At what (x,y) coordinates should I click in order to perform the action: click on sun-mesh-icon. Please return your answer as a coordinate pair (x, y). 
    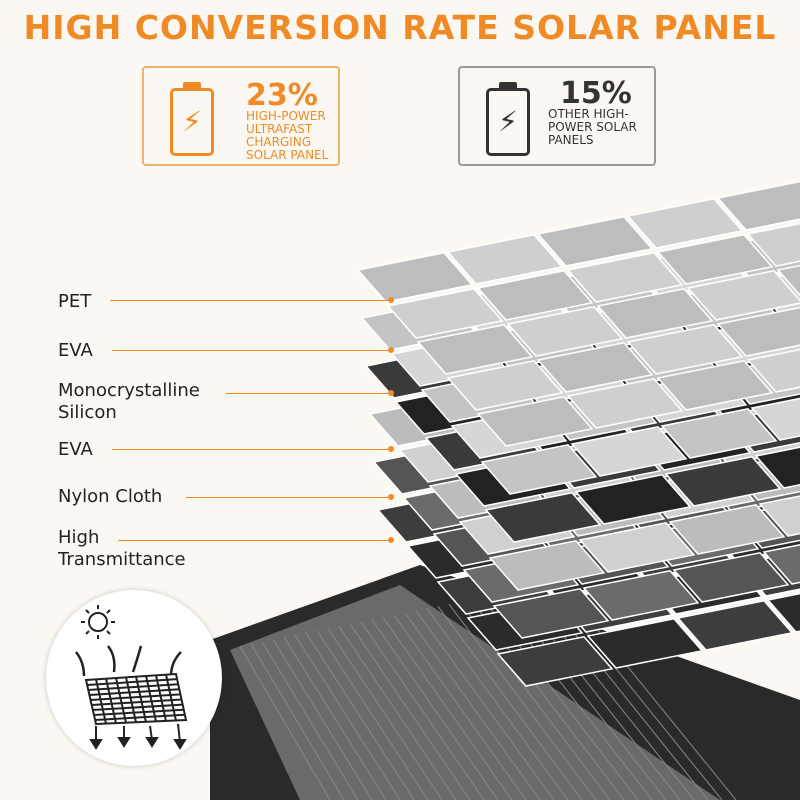
    Looking at the image, I should click on (131, 677).